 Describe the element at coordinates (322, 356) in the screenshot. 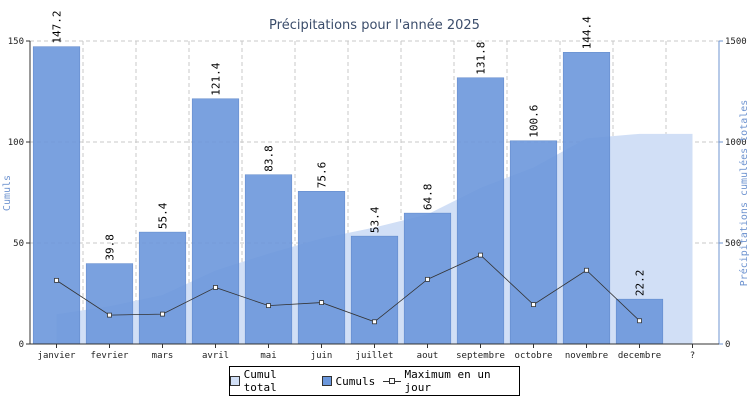

I see `x-tick-label-juin: juin` at that location.